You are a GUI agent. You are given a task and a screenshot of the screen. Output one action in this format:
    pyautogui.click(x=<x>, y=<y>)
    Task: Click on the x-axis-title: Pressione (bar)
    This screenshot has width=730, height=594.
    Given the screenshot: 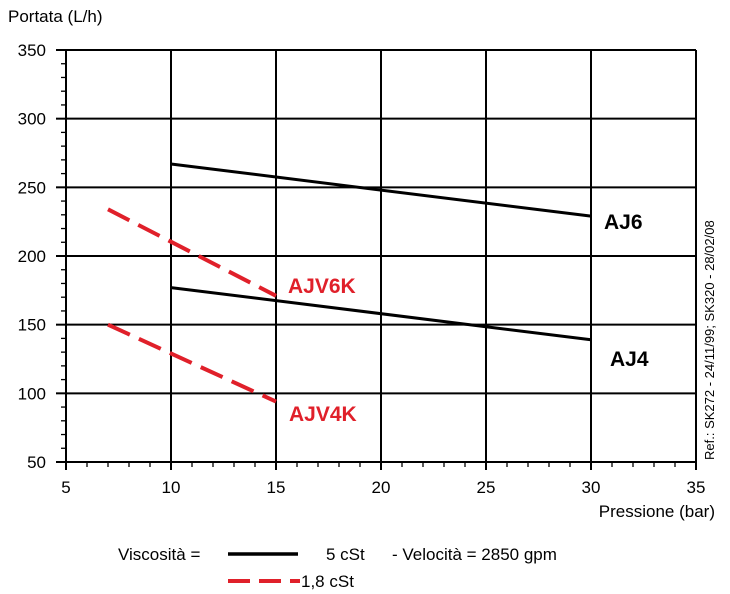 What is the action you would take?
    pyautogui.click(x=657, y=511)
    